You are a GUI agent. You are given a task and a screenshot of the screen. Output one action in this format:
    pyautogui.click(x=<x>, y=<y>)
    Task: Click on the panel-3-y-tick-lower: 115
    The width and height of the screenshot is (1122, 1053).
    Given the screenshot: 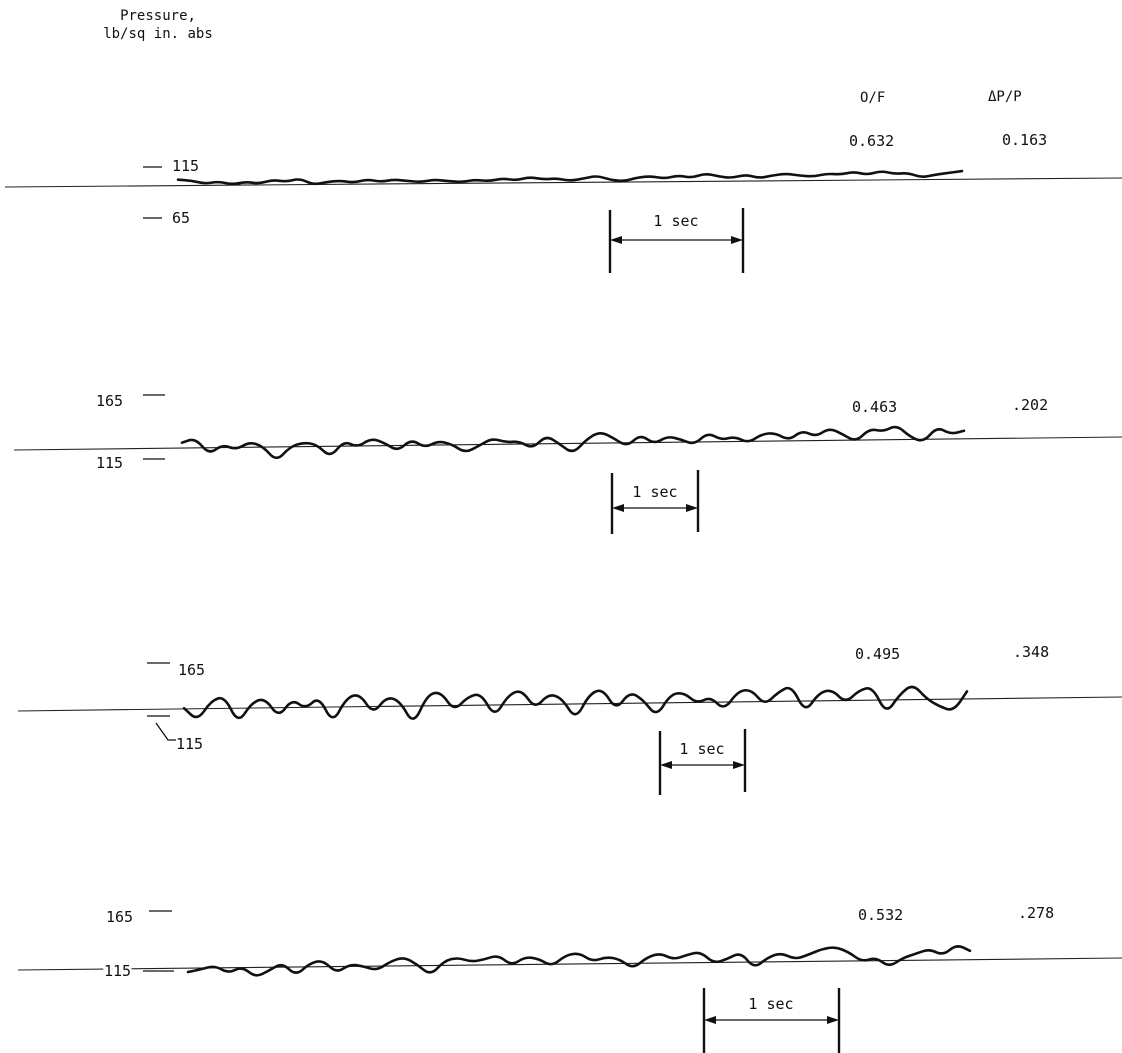 What is the action you would take?
    pyautogui.click(x=189, y=744)
    